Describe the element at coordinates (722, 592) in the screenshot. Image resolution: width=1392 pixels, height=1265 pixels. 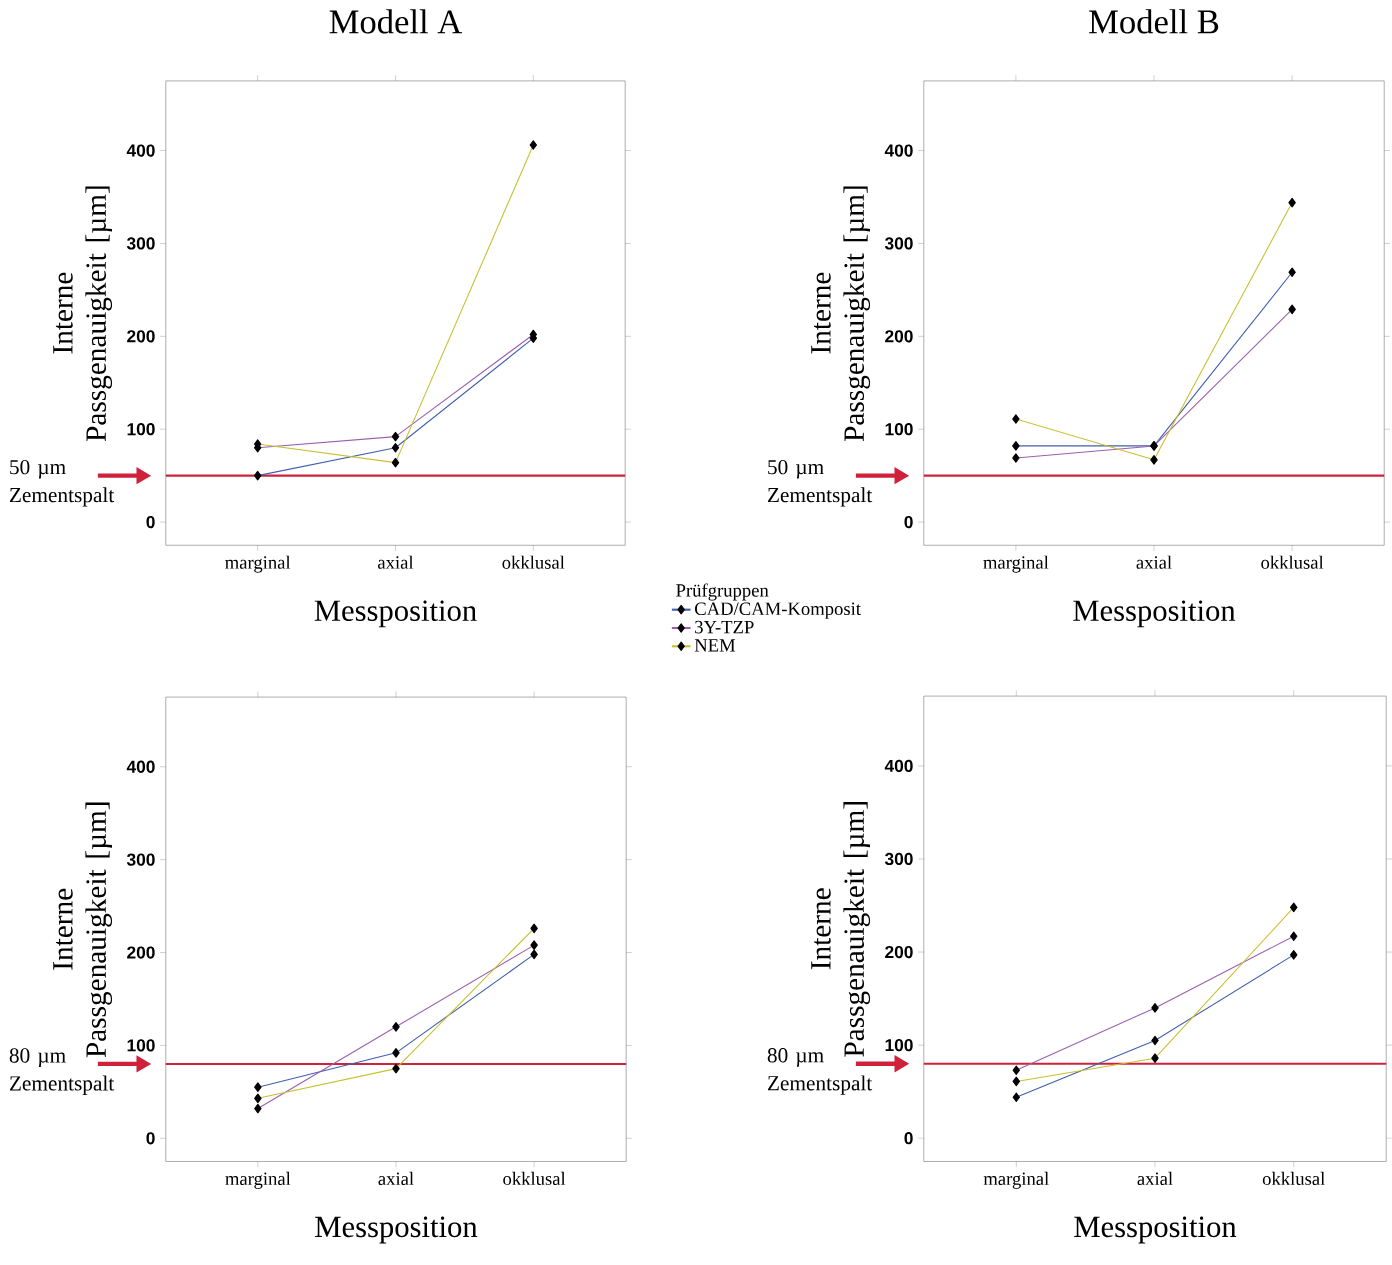
I see `legend-title: Prüfgruppen` at that location.